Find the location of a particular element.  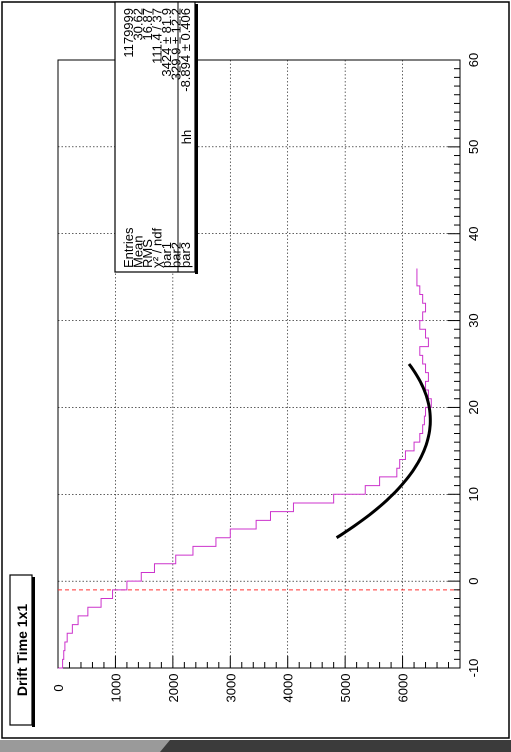

y-tick-label: 0 is located at coordinates (58, 687).